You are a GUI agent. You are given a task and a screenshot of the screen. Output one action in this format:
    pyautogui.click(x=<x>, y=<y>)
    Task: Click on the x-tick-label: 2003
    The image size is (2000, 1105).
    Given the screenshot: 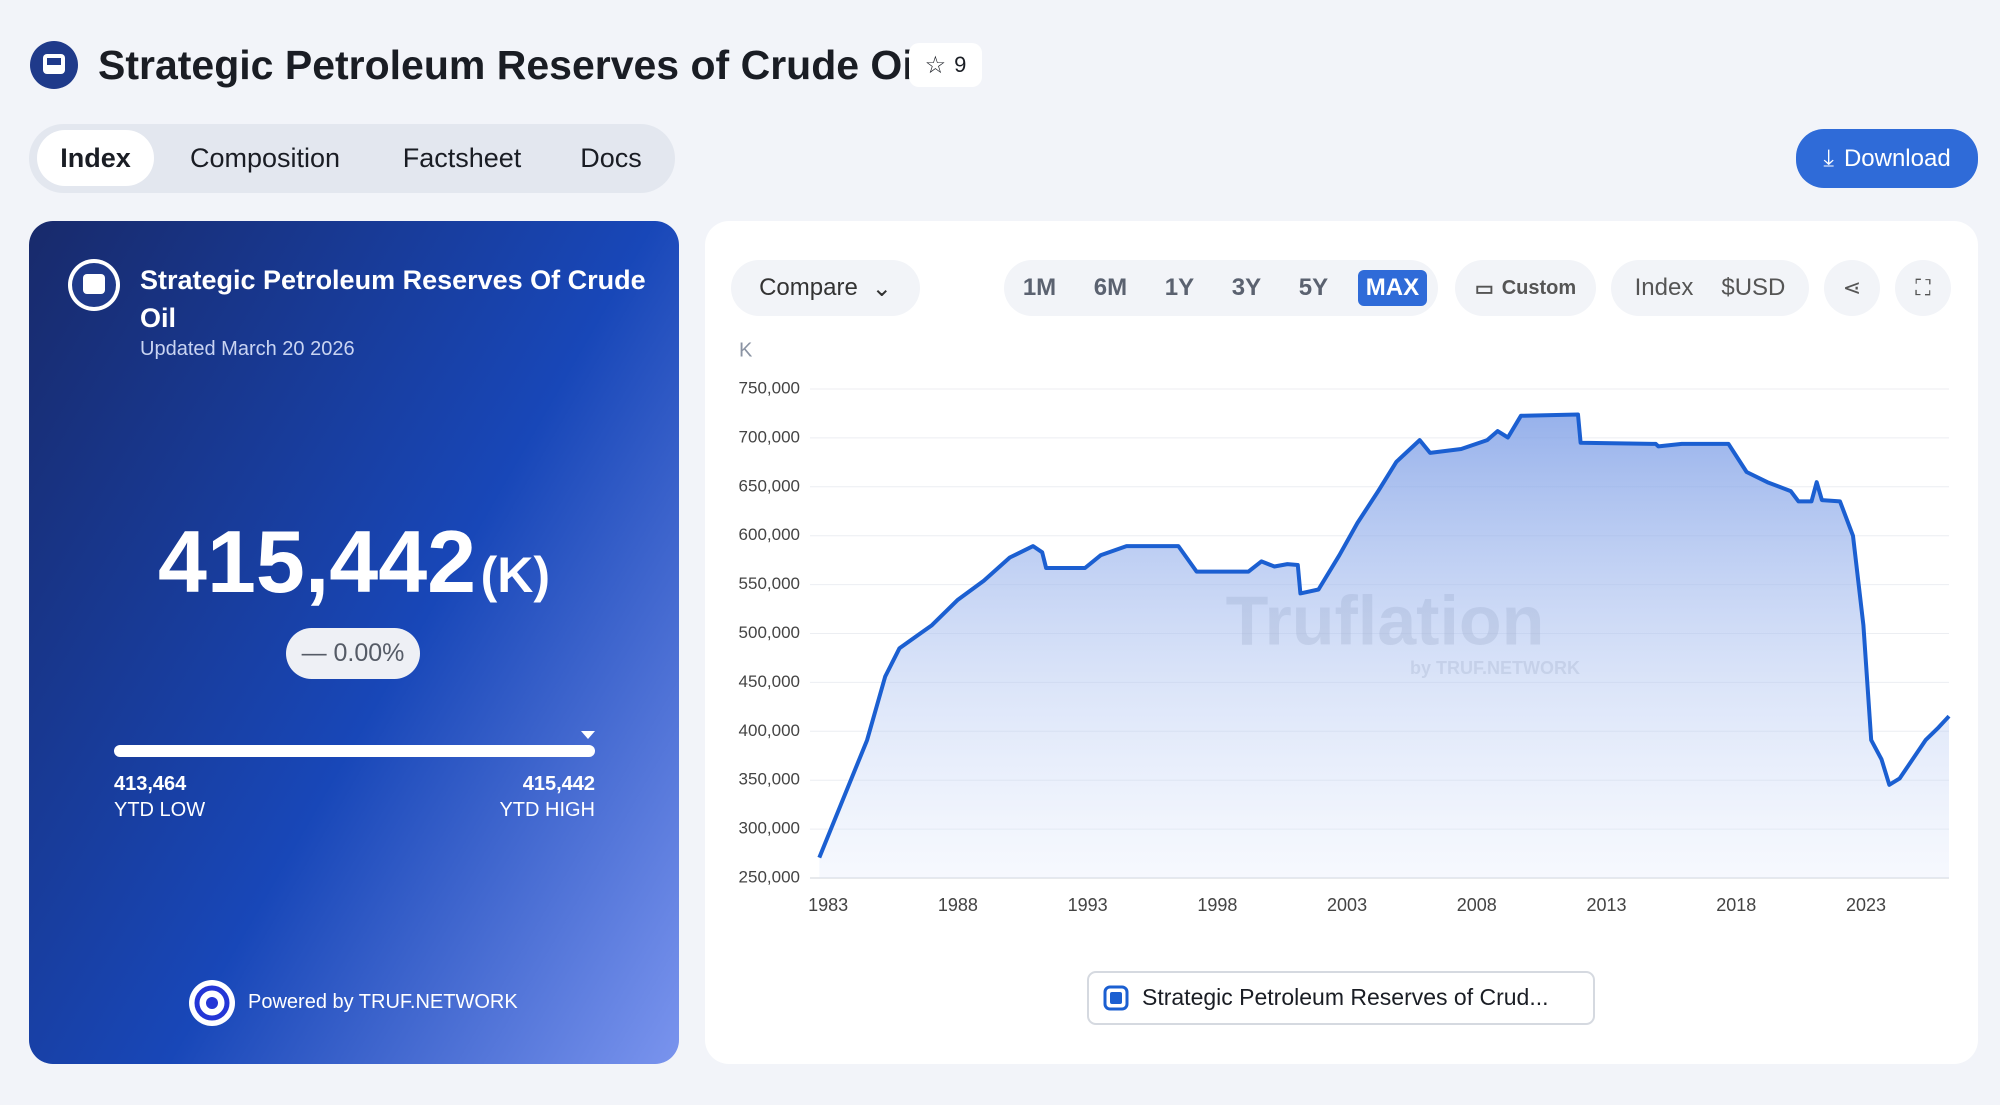 What is the action you would take?
    pyautogui.click(x=1347, y=905)
    